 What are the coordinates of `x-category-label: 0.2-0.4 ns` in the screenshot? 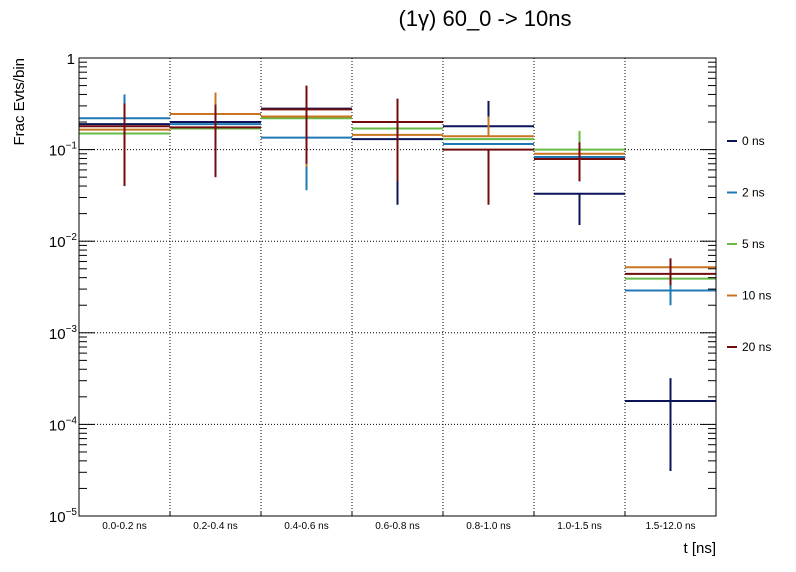 It's located at (215, 526).